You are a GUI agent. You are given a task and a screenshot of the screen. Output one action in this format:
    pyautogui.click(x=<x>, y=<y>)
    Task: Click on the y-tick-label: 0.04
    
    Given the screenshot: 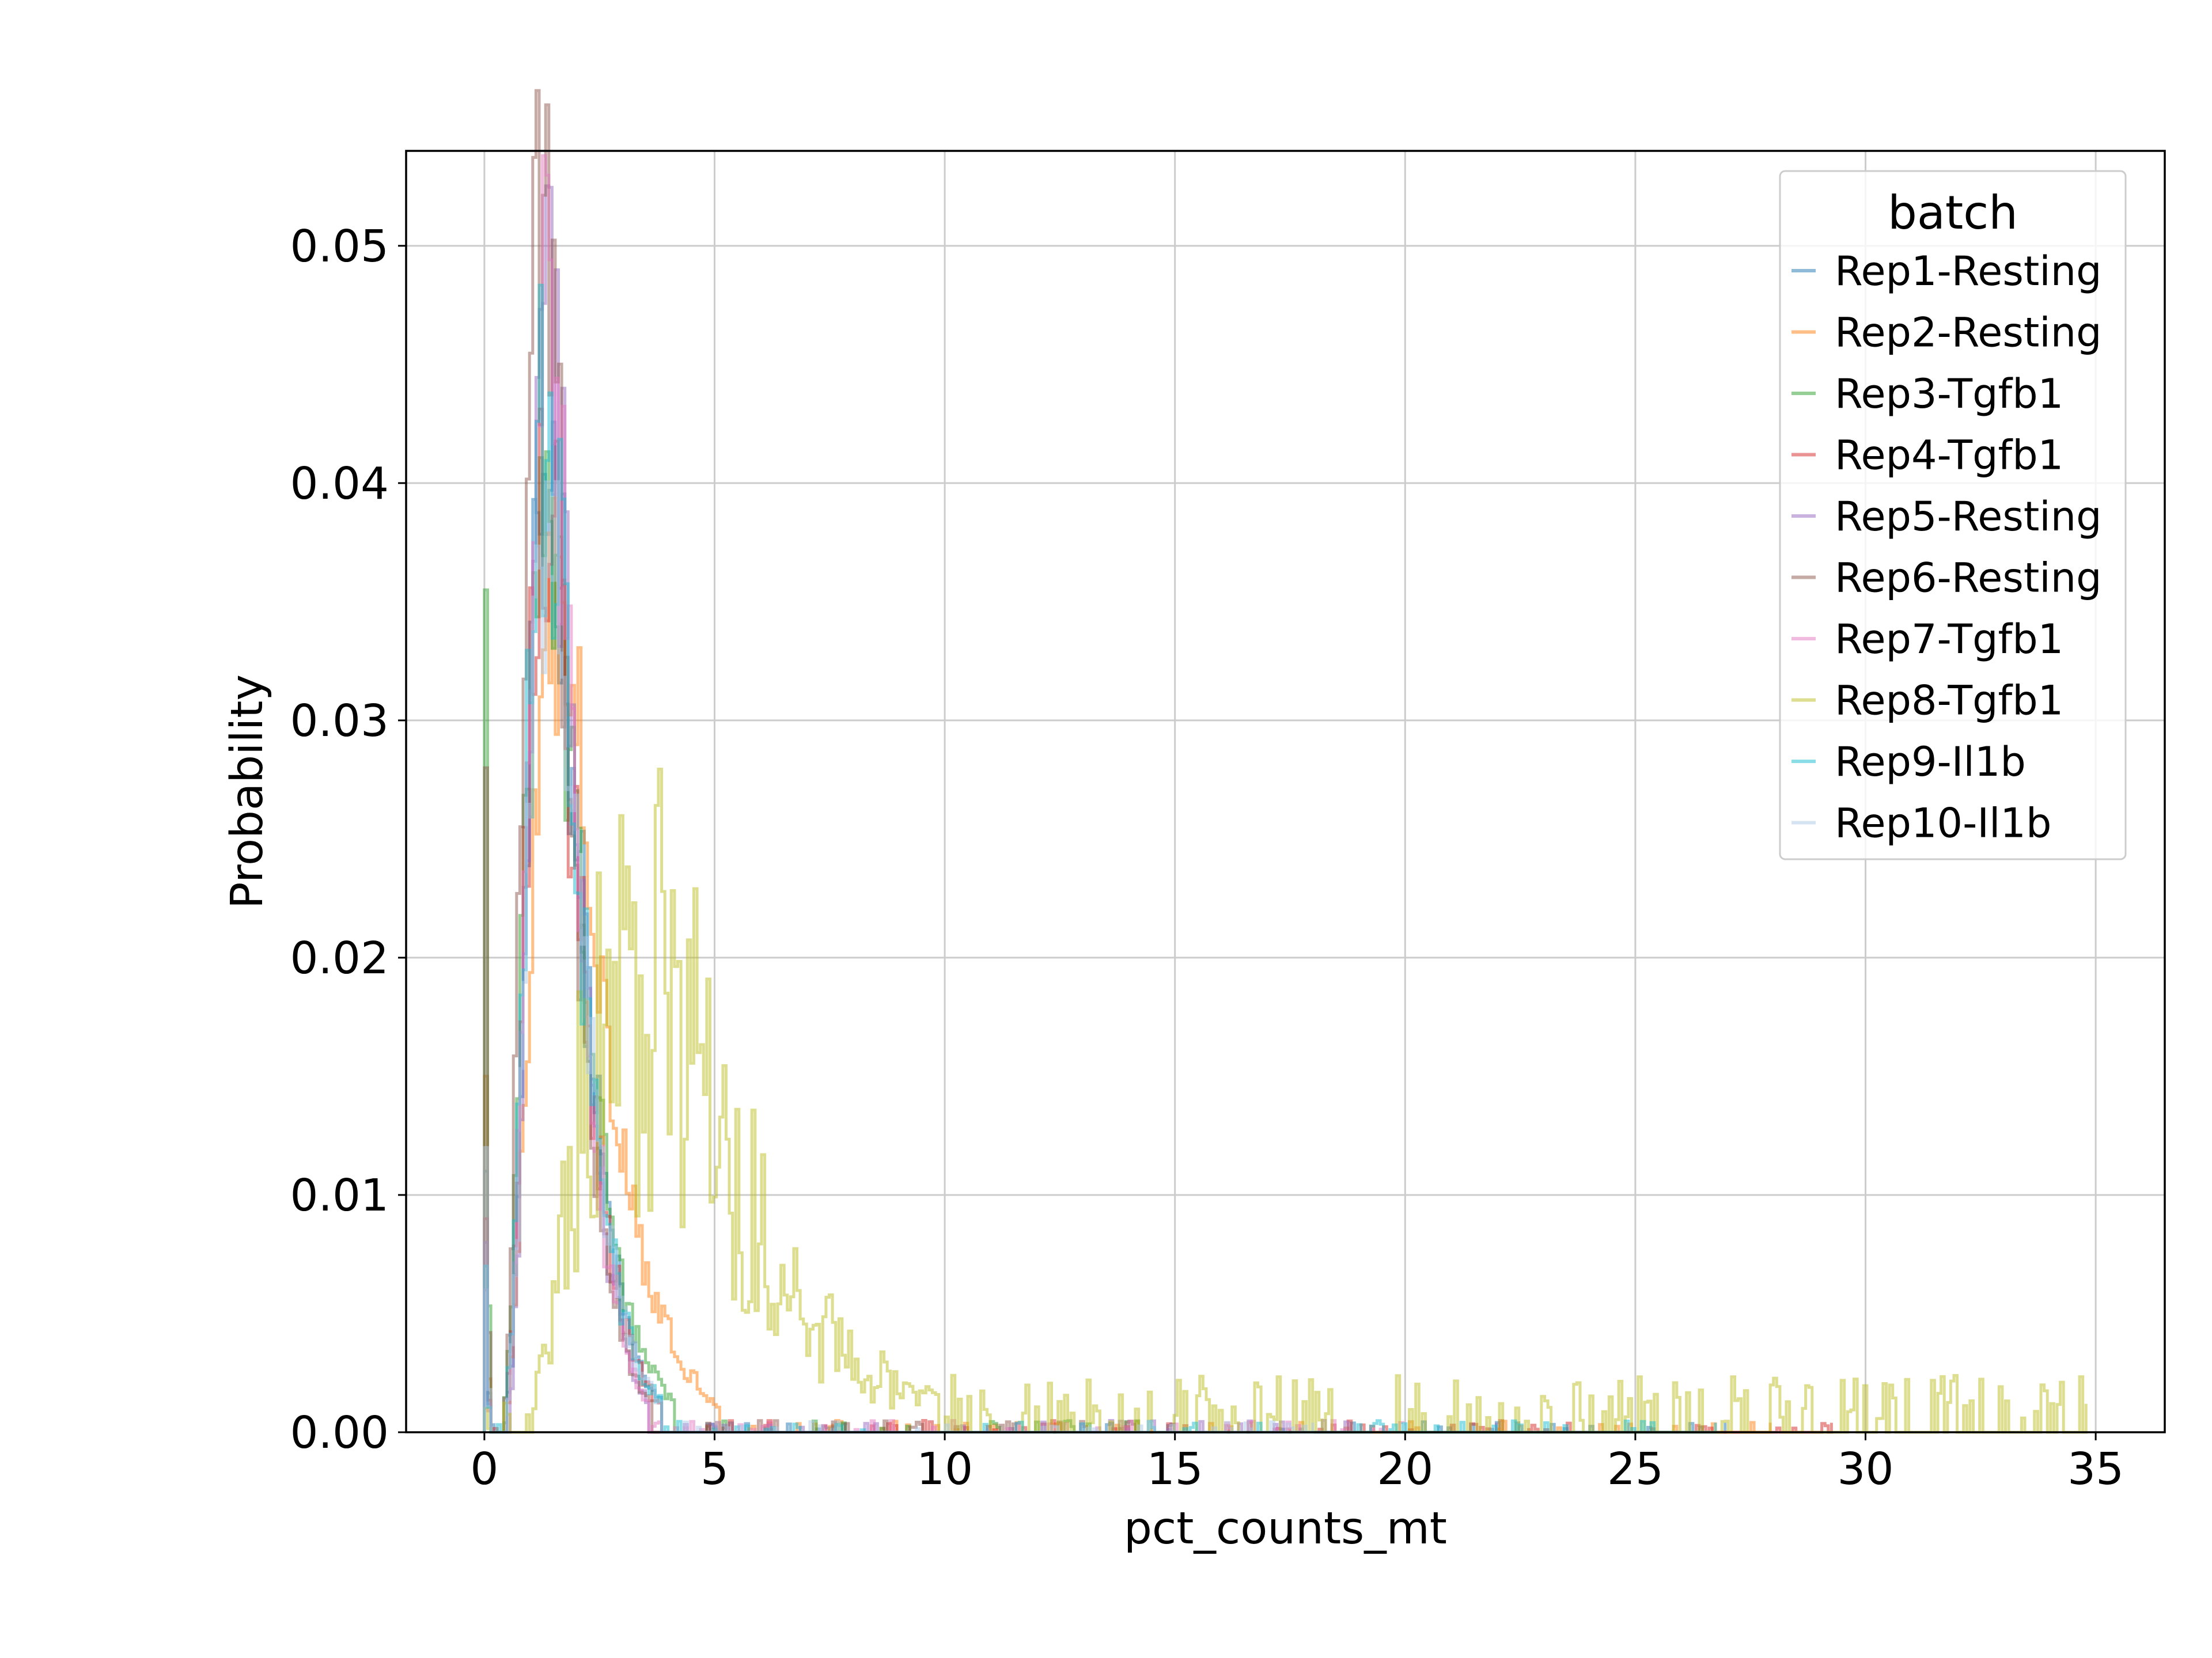 What is the action you would take?
    pyautogui.click(x=339, y=484)
    